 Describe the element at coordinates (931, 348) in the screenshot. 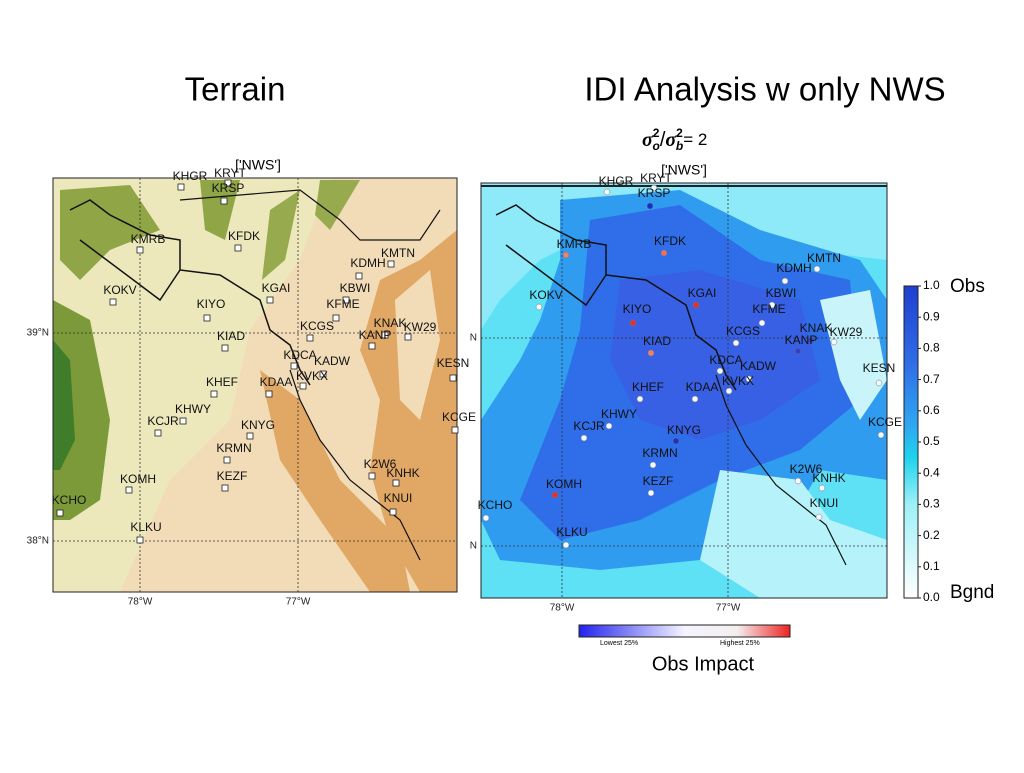

I see `colorbar-tick-label: 0.8` at that location.